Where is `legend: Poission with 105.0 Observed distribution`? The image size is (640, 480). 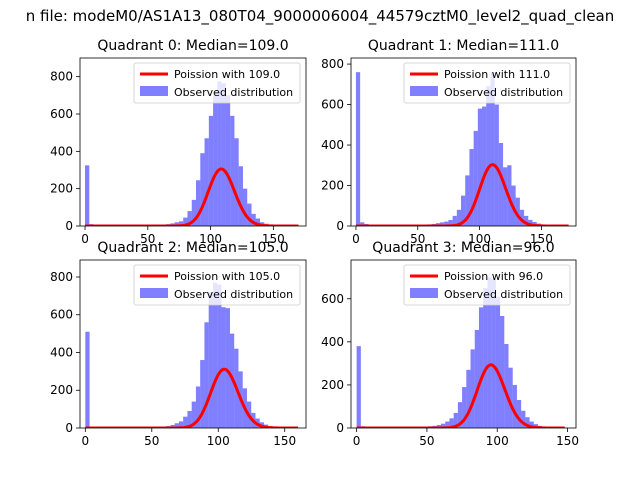
legend: Poission with 105.0 Observed distribution is located at coordinates (217, 285).